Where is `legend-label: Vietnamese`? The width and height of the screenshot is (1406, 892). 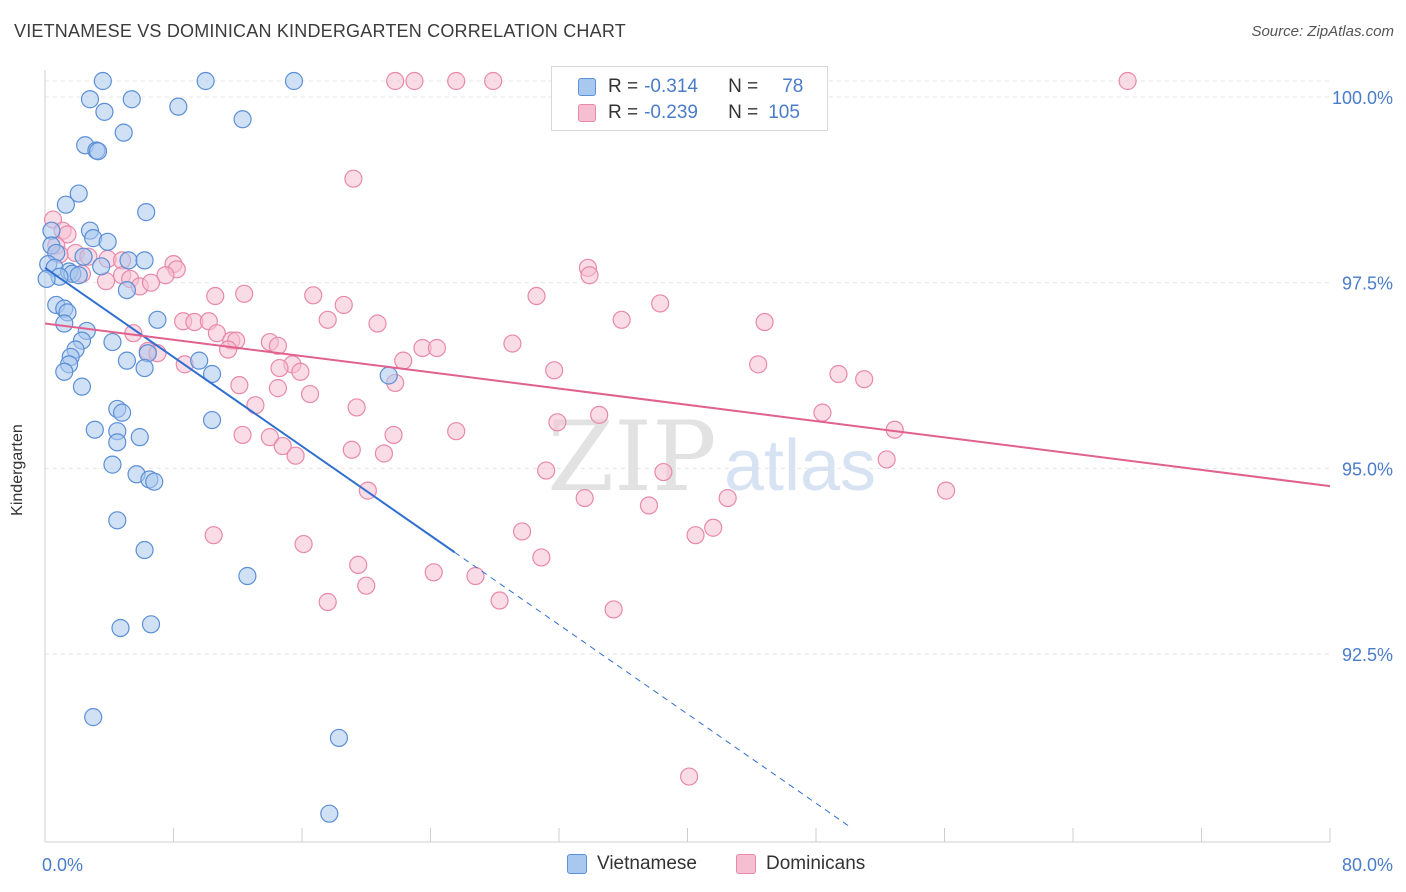
legend-label: Vietnamese is located at coordinates (647, 863).